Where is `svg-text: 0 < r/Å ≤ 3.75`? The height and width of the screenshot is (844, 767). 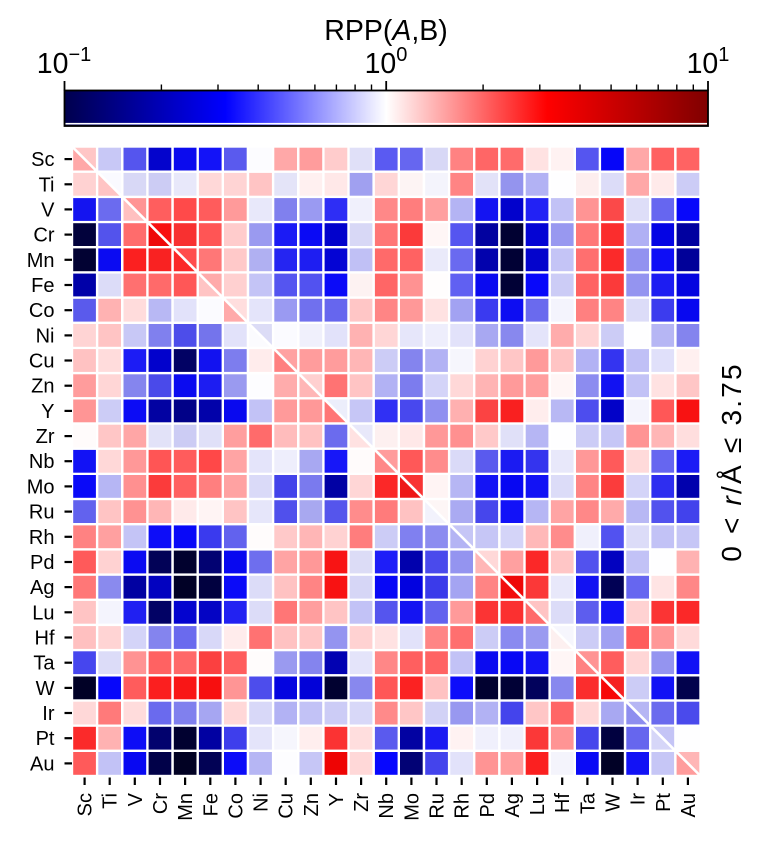 svg-text: 0 < r/Å ≤ 3.75 is located at coordinates (731, 462).